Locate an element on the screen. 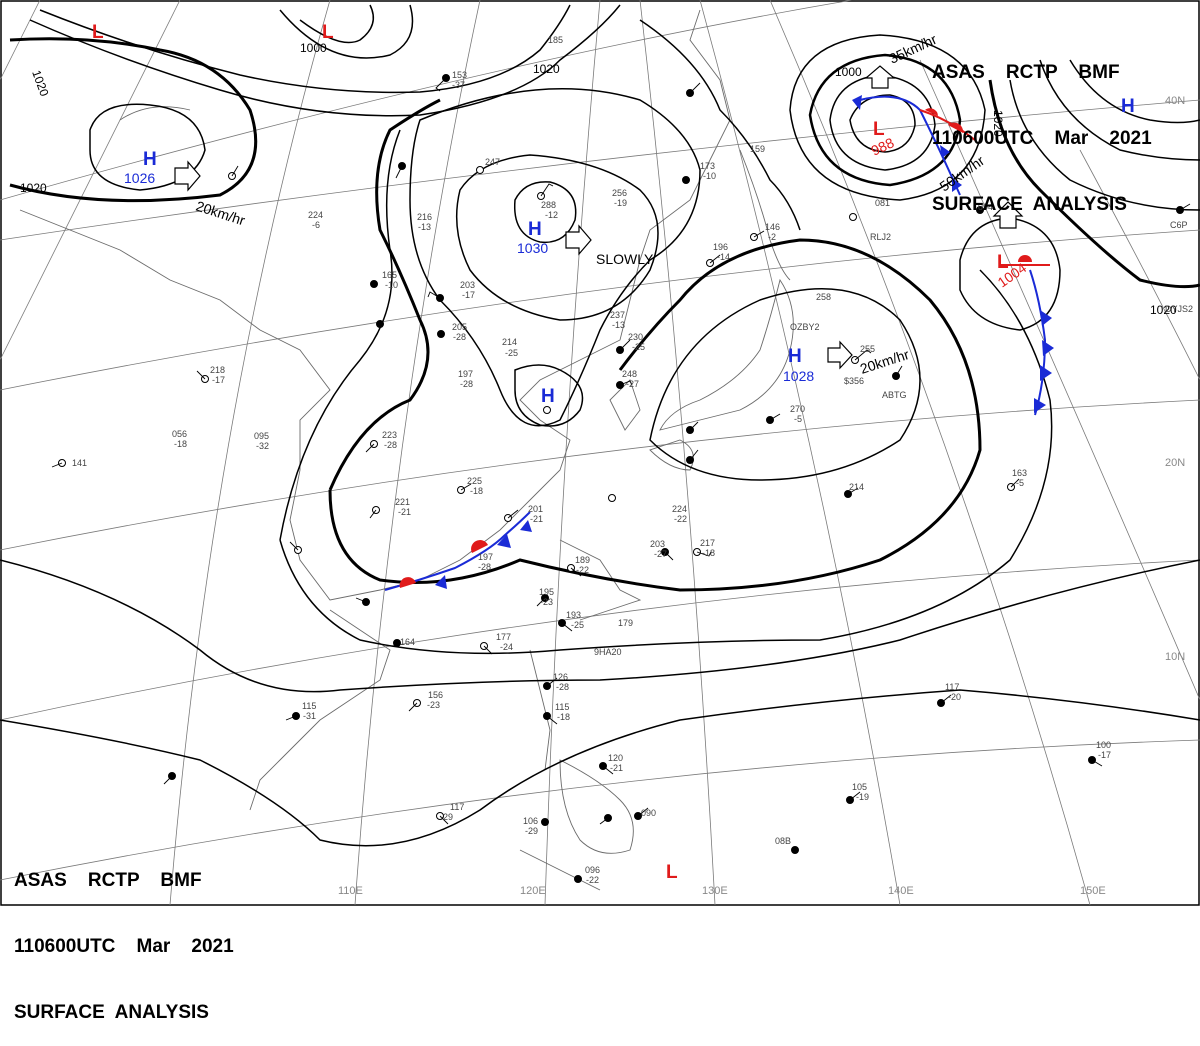 This screenshot has width=1200, height=1046. station-value: 164 is located at coordinates (407, 642).